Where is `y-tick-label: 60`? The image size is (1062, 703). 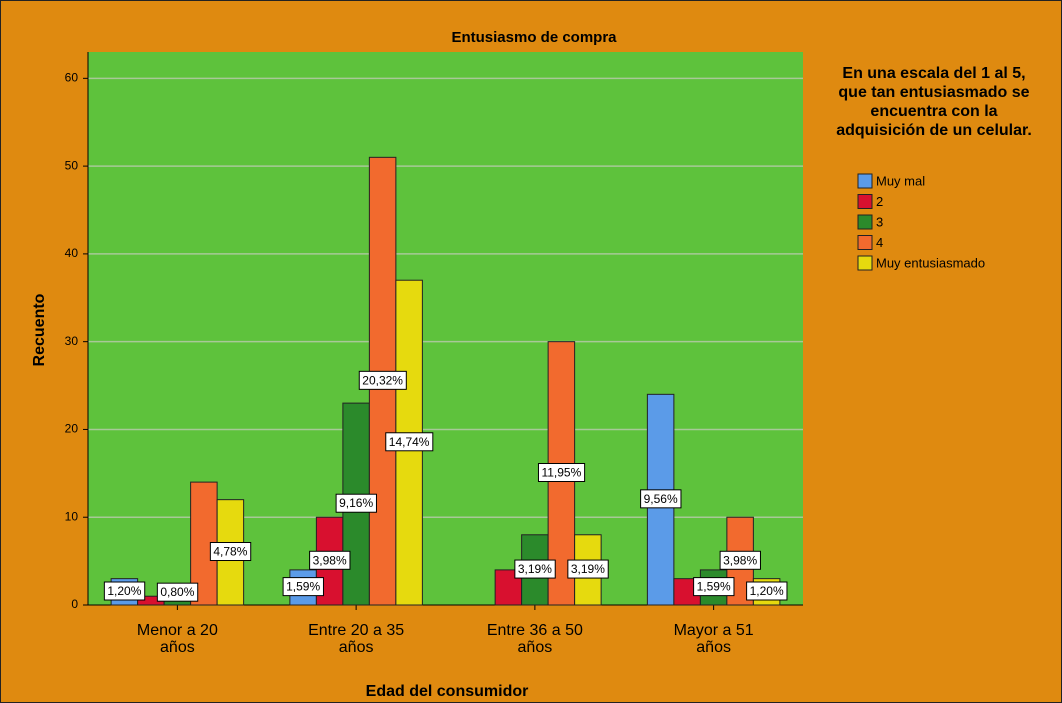
y-tick-label: 60 is located at coordinates (72, 78).